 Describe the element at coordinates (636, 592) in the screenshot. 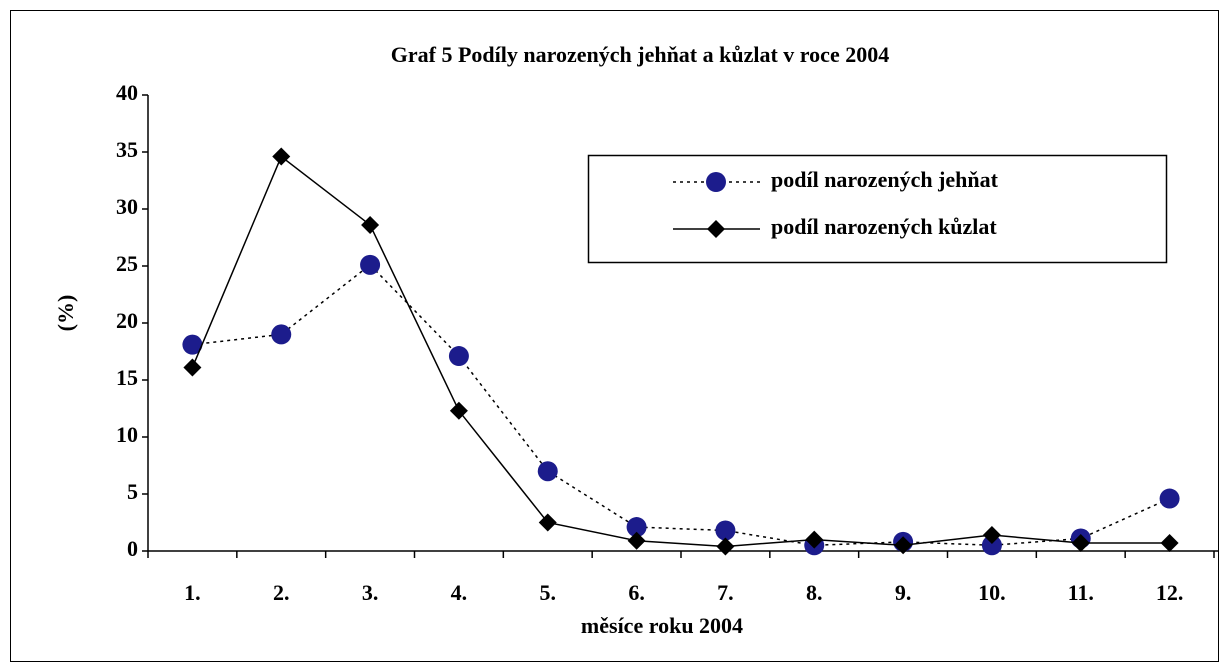

I see `x-tick-label: 6.` at that location.